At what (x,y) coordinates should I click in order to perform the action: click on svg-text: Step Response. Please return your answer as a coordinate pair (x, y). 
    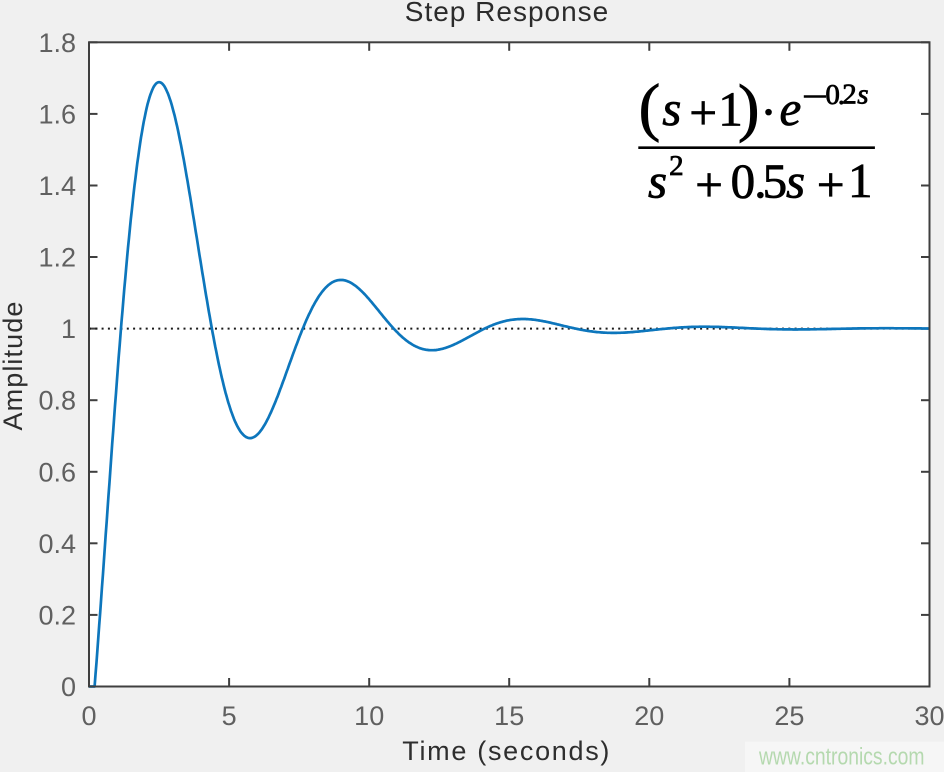
    Looking at the image, I should click on (507, 13).